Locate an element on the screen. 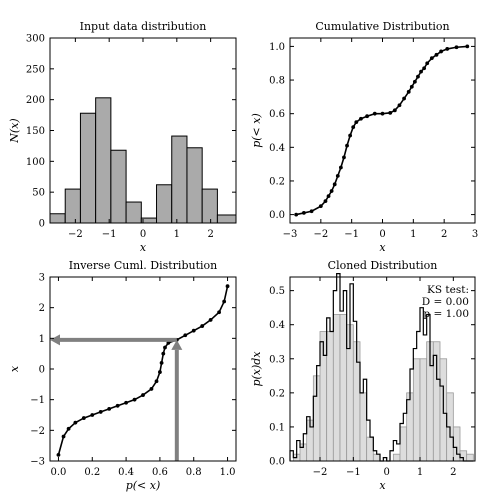  chart-title: Cloned Distribution is located at coordinates (383, 265).